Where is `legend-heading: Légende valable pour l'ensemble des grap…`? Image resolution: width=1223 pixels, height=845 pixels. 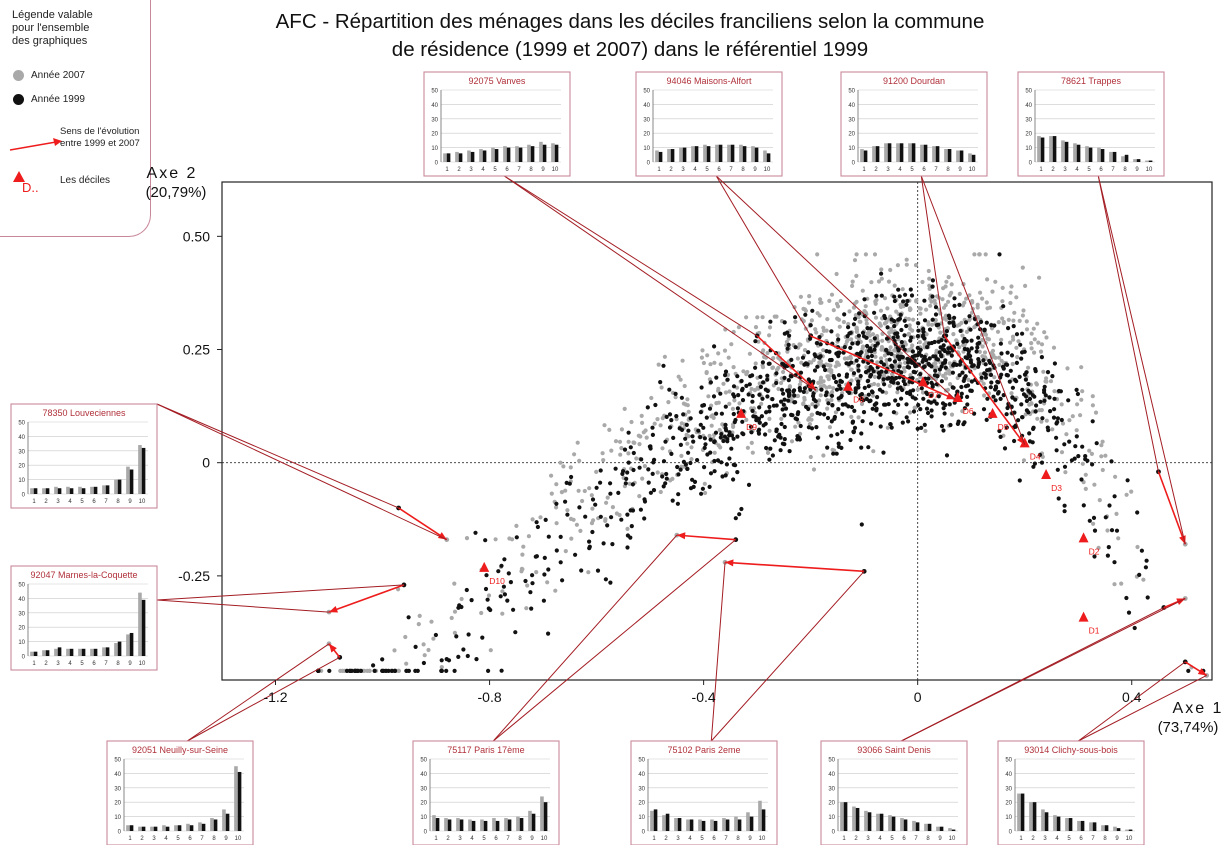
legend-heading: Légende valable pour l'ensemble des grap… is located at coordinates (52, 28).